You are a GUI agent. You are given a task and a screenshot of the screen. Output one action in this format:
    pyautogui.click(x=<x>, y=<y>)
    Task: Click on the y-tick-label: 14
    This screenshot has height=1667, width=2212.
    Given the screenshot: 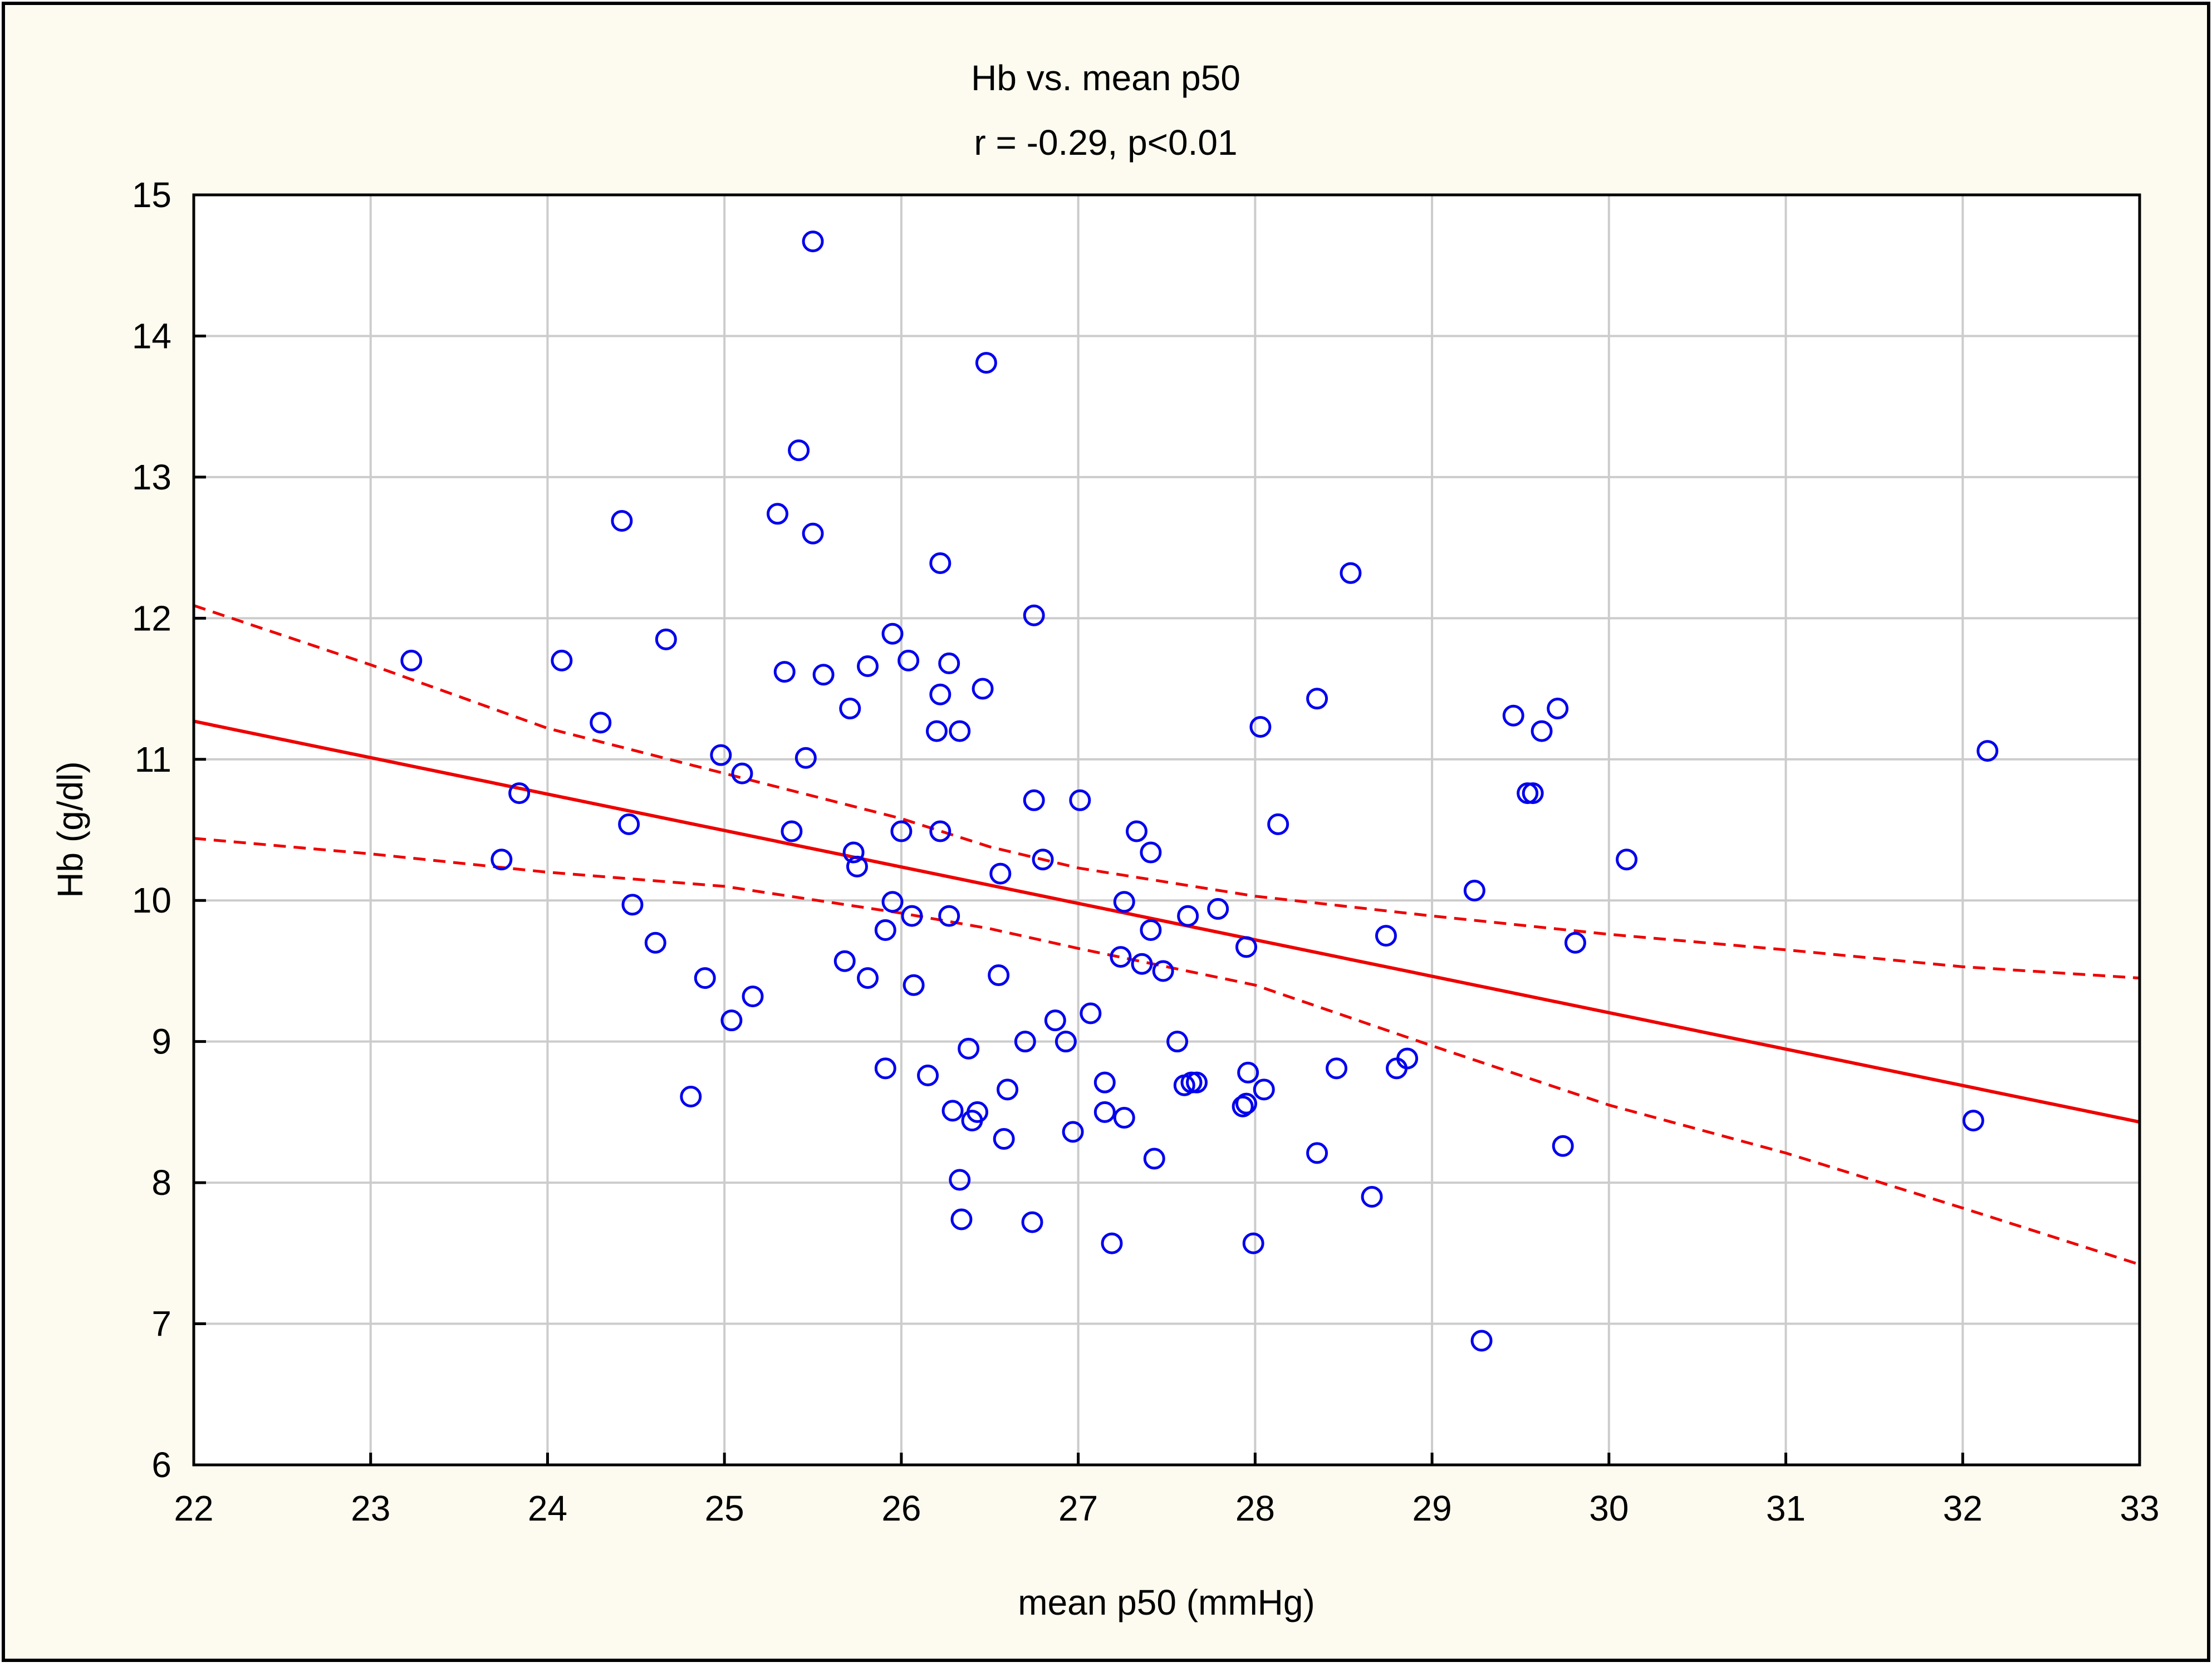 What is the action you would take?
    pyautogui.click(x=151, y=336)
    